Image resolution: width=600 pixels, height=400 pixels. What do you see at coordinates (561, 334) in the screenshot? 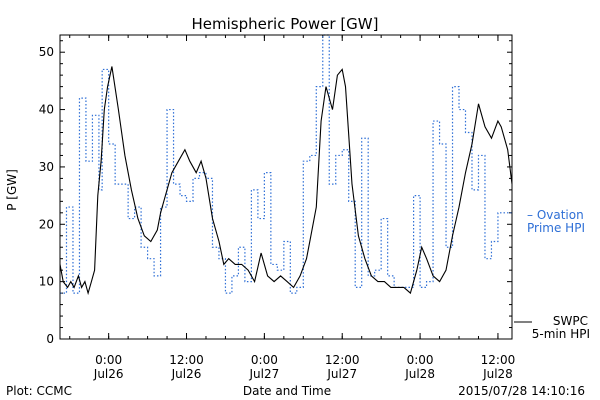
I see `legend-swpc-sublabel: 5-min HPI` at bounding box center [561, 334].